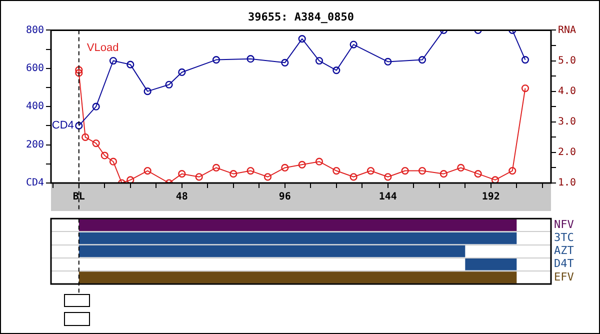 The height and width of the screenshot is (334, 600). Describe the element at coordinates (35, 68) in the screenshot. I see `y-tick-label: 600` at that location.